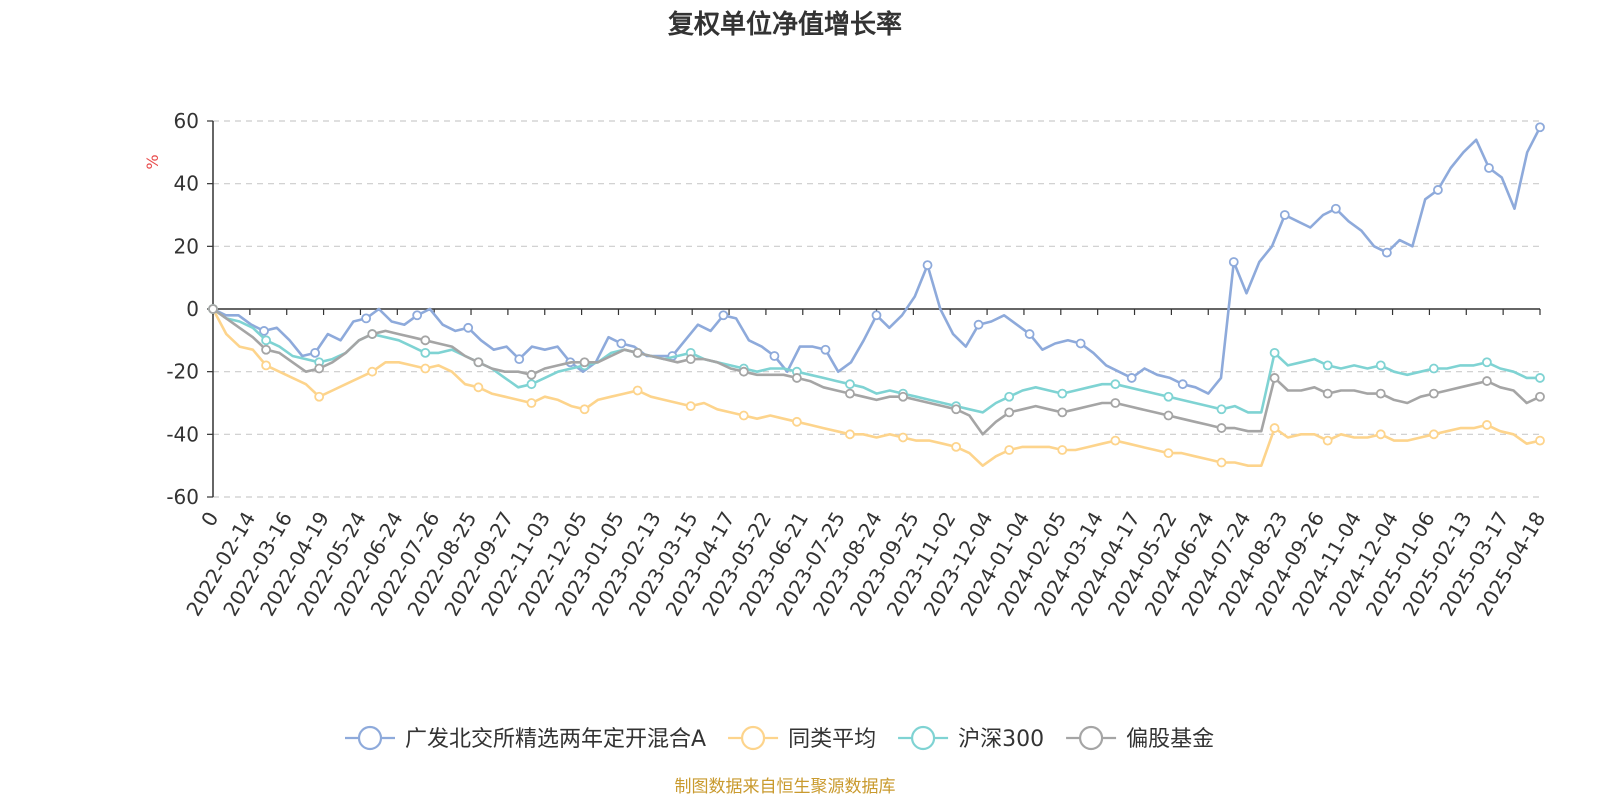 The image size is (1600, 800). I want to click on legend-item-2: 沪深300, so click(971, 738).